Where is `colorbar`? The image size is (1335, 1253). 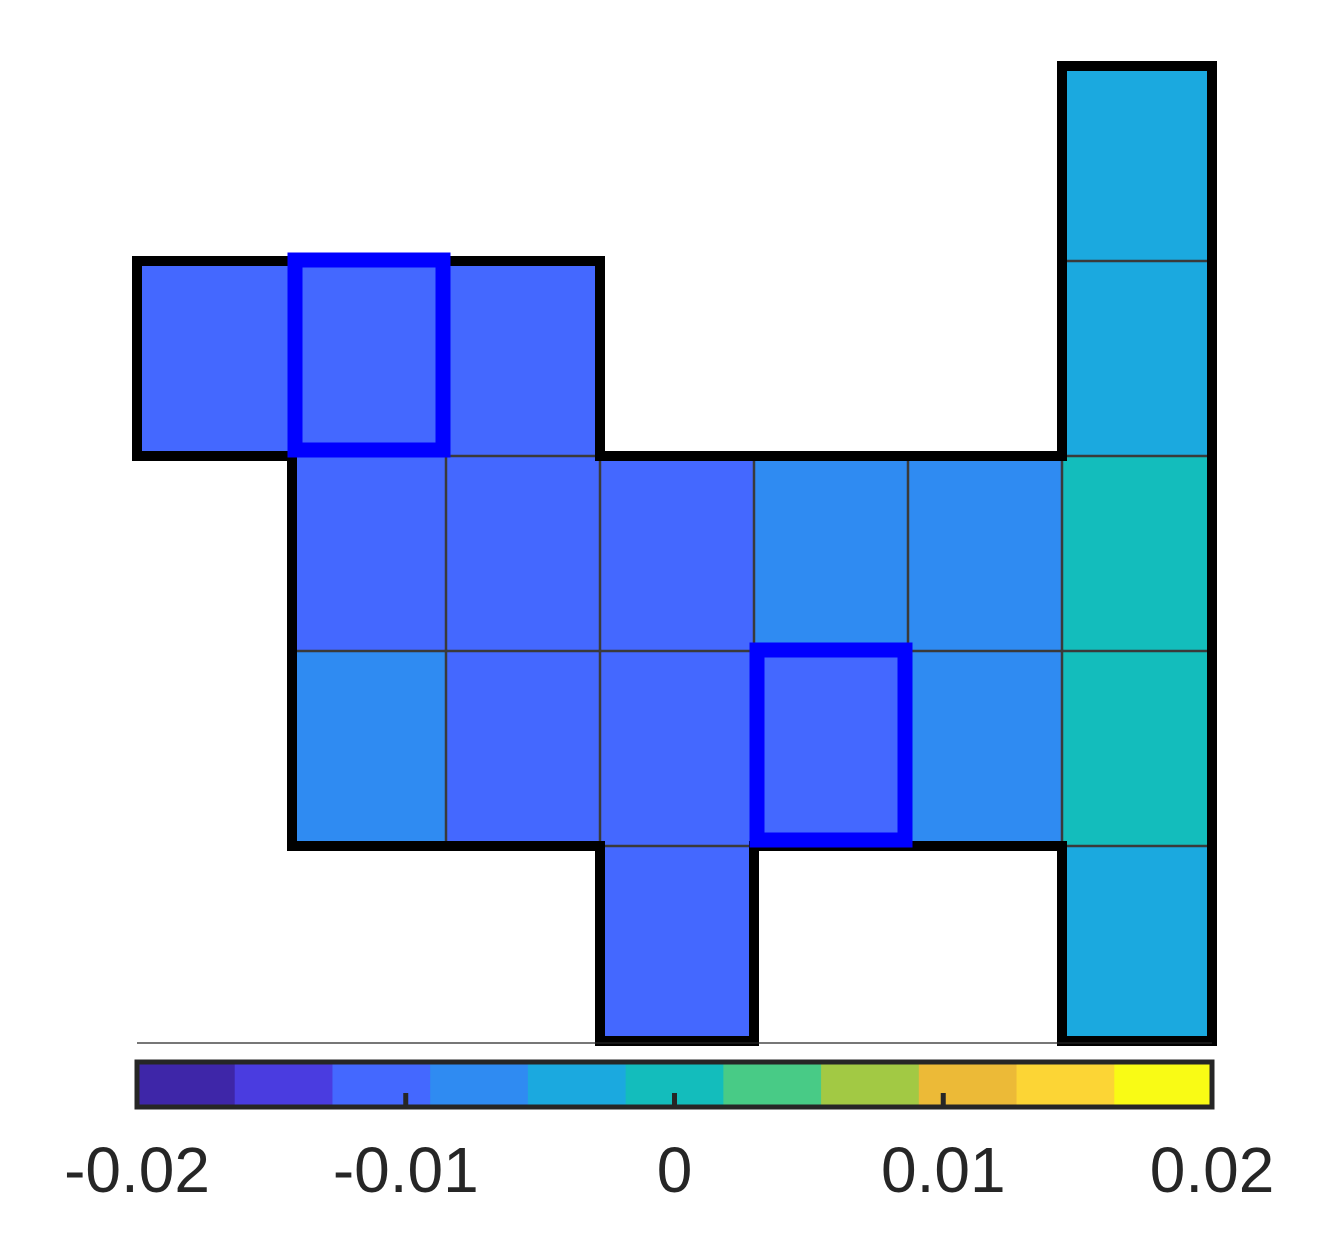
colorbar is located at coordinates (674, 1084).